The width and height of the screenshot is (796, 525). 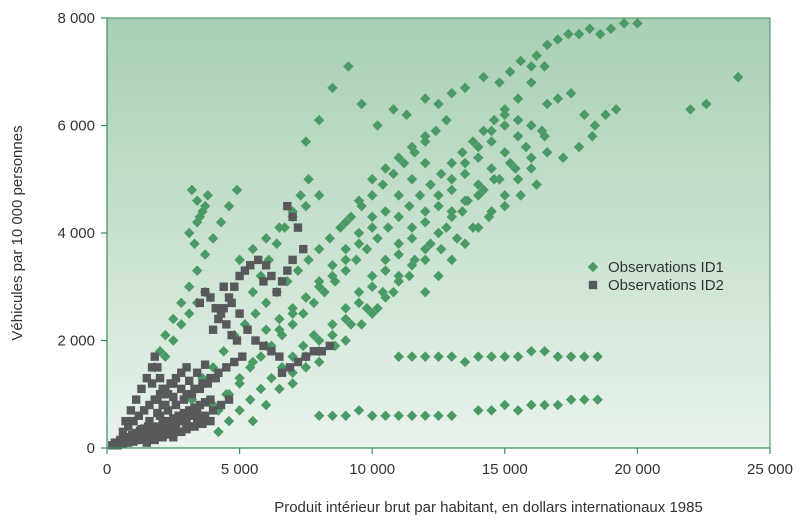 I want to click on legend-label-id1: Observations ID1, so click(x=666, y=267).